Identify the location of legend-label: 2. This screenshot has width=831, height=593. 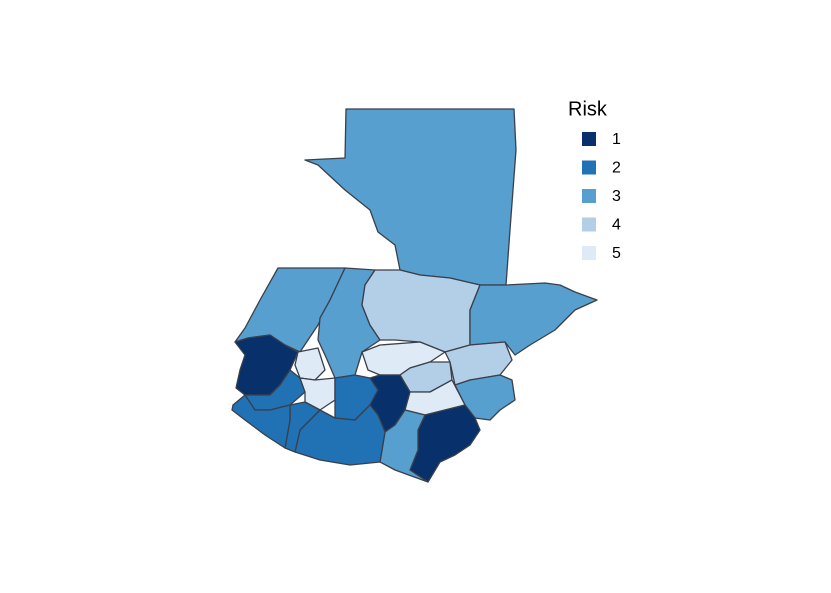
(616, 168).